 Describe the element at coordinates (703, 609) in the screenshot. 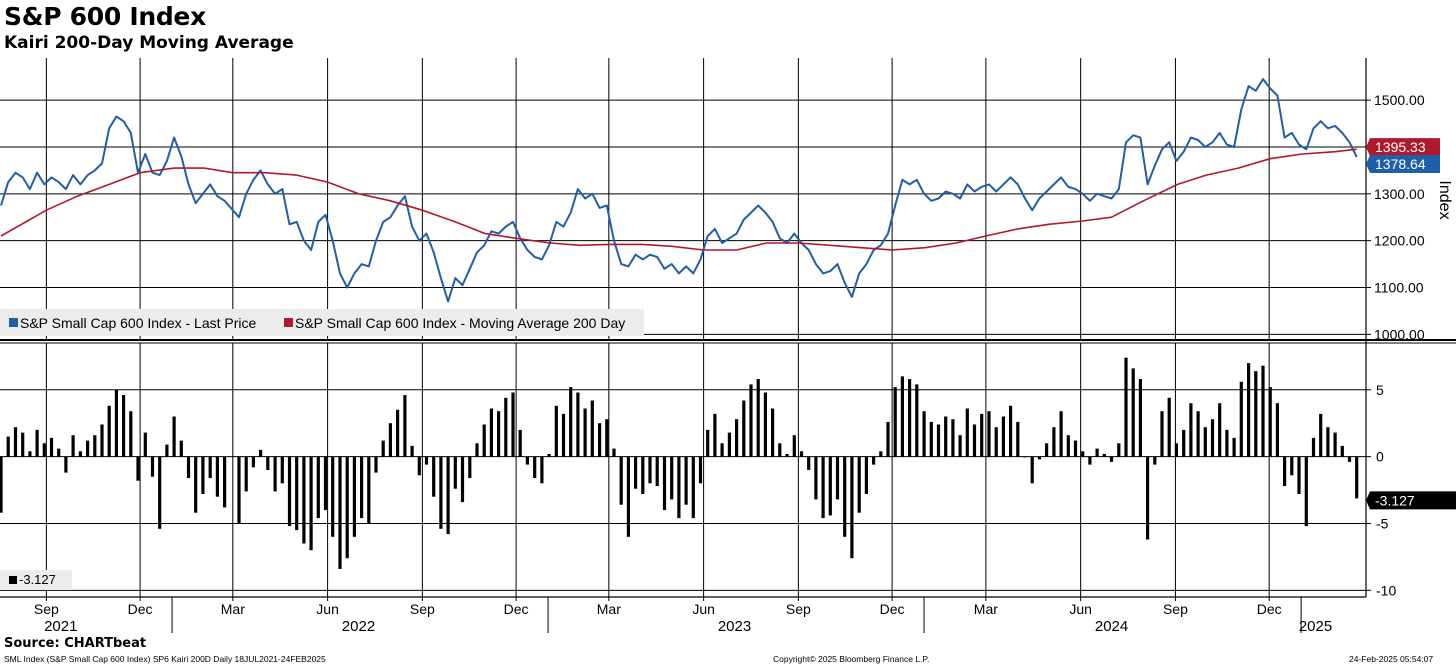

I see `x-month-label: Jun` at that location.